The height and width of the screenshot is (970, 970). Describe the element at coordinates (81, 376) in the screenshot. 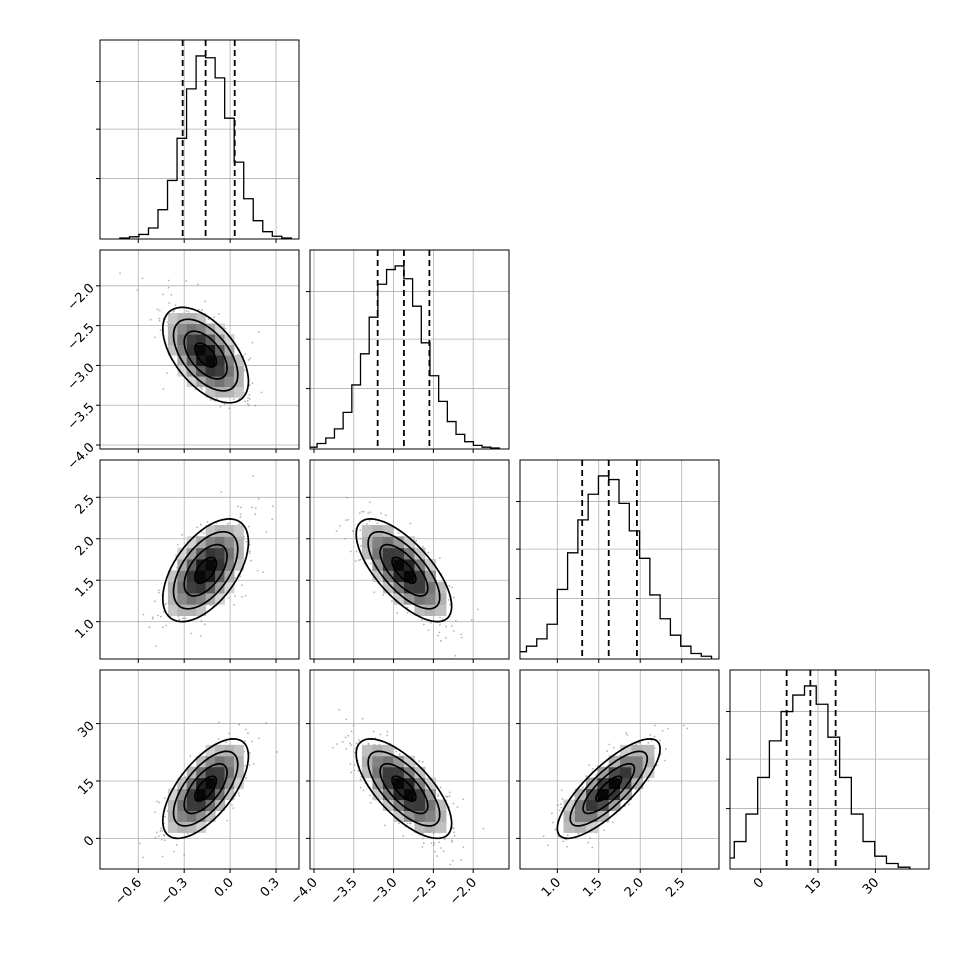

I see `y-tick-label: −3.0` at that location.